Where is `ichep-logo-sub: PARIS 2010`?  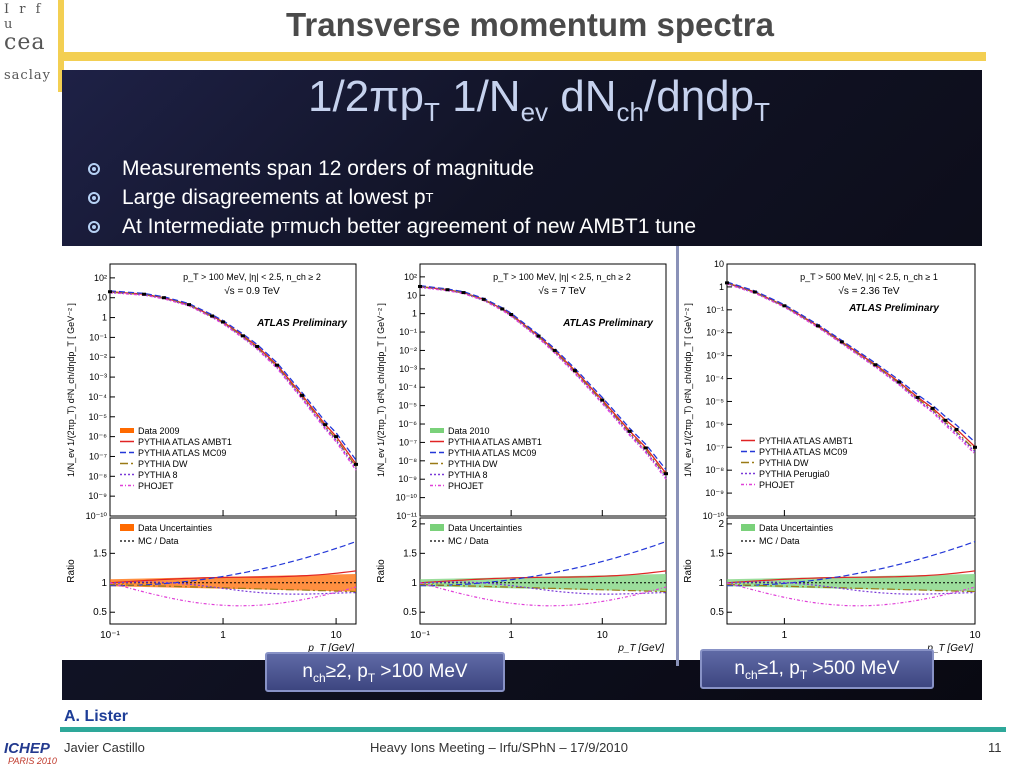
ichep-logo-sub: PARIS 2010 is located at coordinates (32, 761).